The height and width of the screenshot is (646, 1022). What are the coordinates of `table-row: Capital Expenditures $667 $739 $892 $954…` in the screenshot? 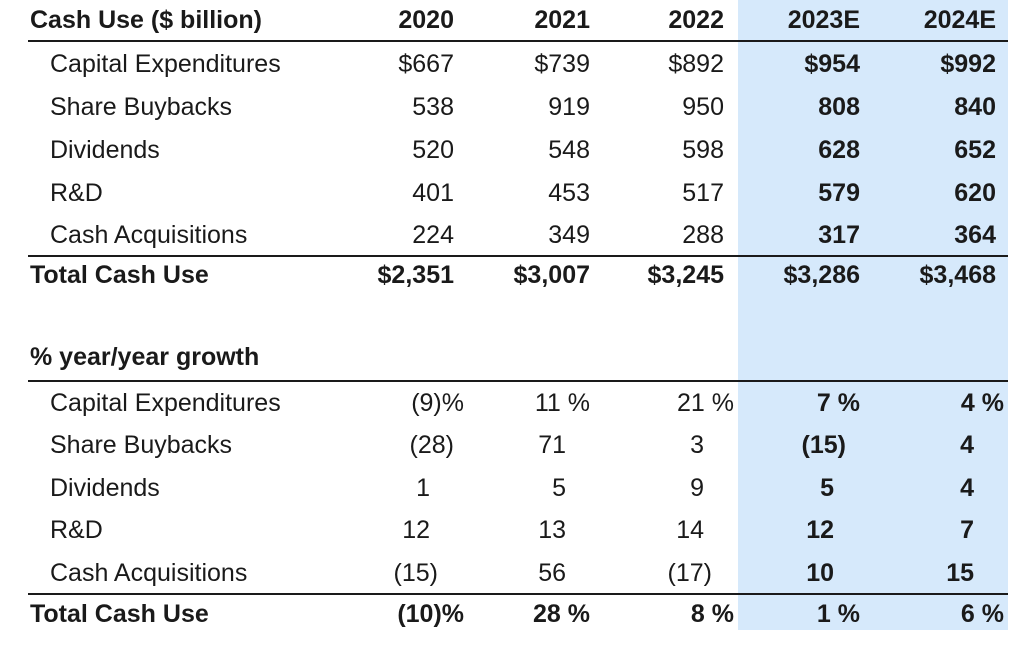 It's located at (511, 64).